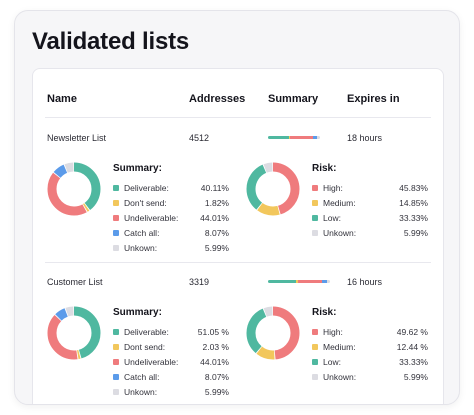 The image size is (474, 415). Describe the element at coordinates (215, 346) in the screenshot. I see `legend-value: 2.03 %` at that location.